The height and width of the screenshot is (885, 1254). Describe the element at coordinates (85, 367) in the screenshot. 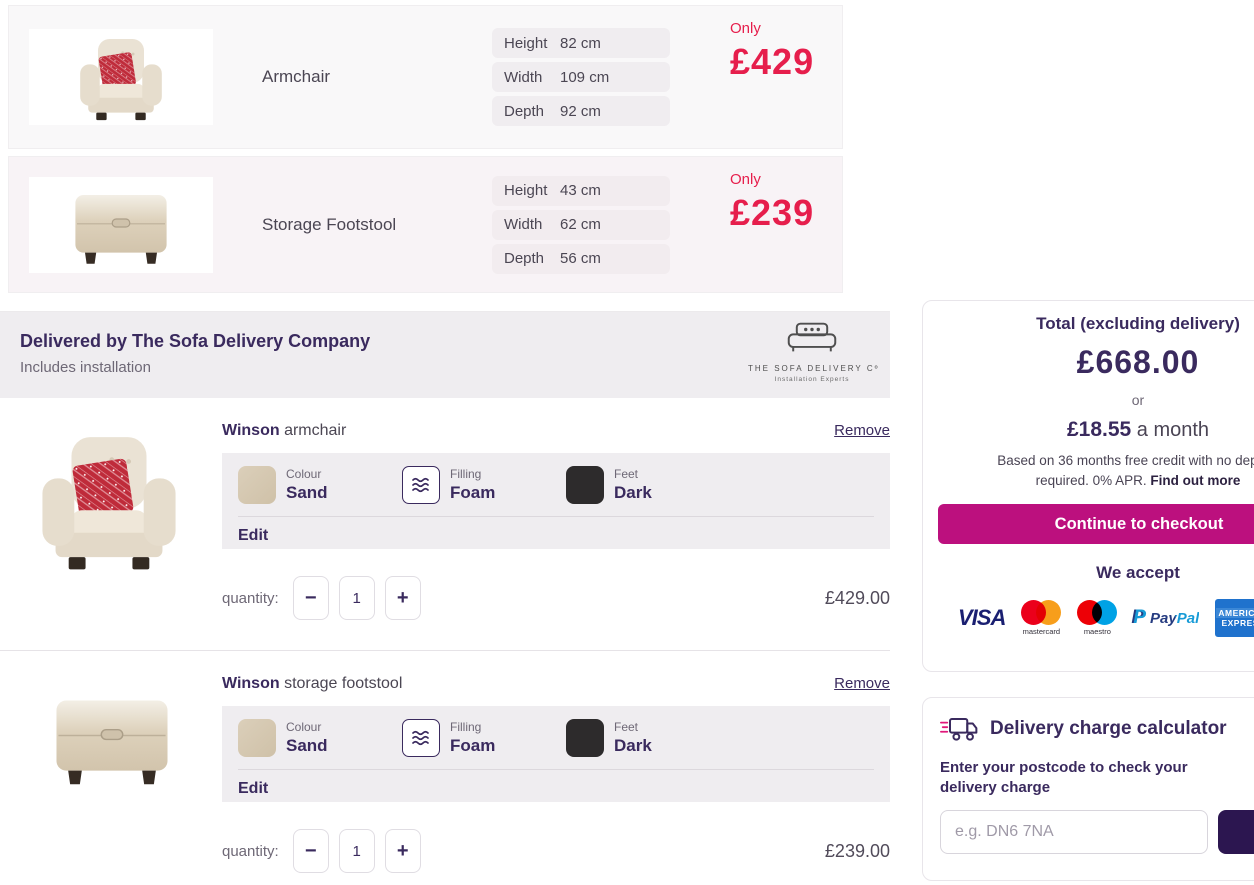

I see `delivery-banner-subtitle: Includes installation` at that location.